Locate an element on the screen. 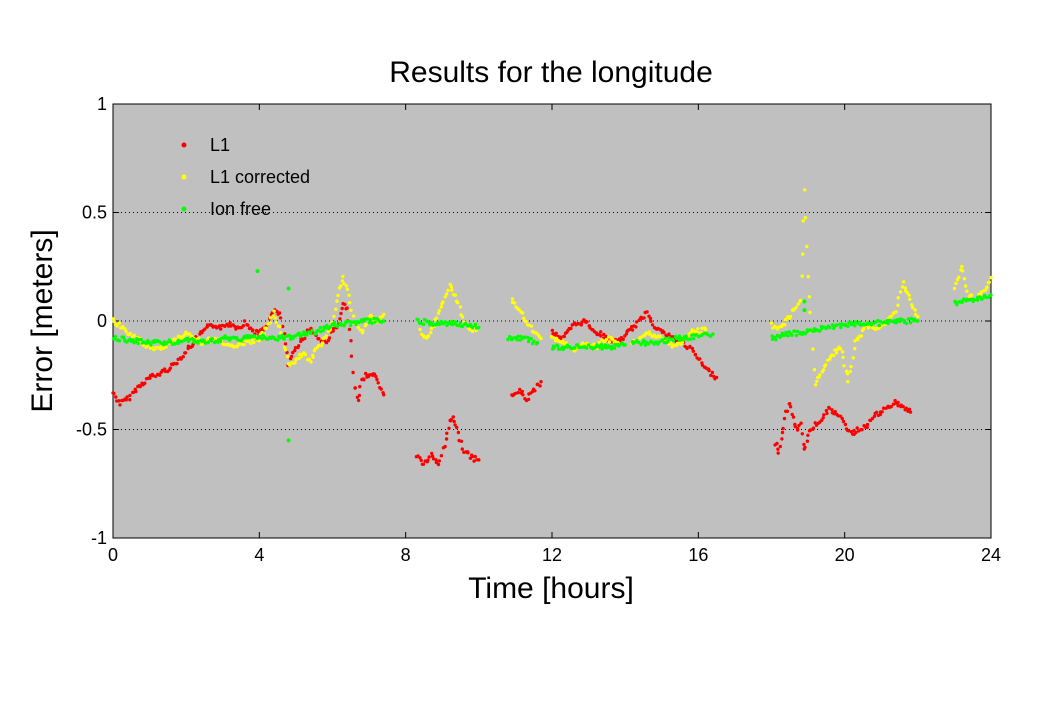  y-tick-label: 1 is located at coordinates (102, 104).